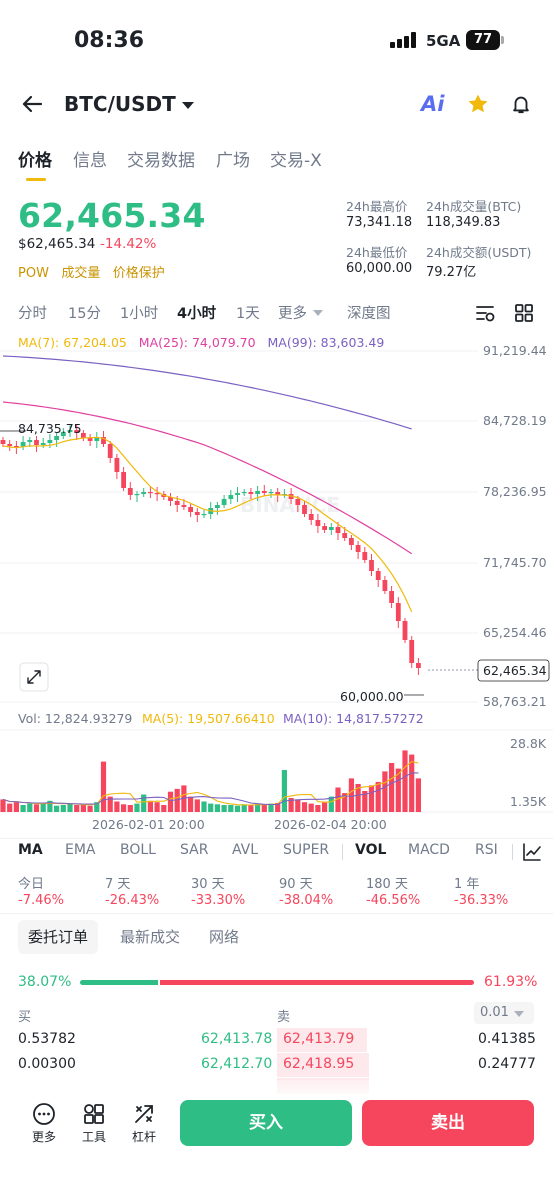  What do you see at coordinates (369, 314) in the screenshot?
I see `depth-chart-tab: 深度图` at bounding box center [369, 314].